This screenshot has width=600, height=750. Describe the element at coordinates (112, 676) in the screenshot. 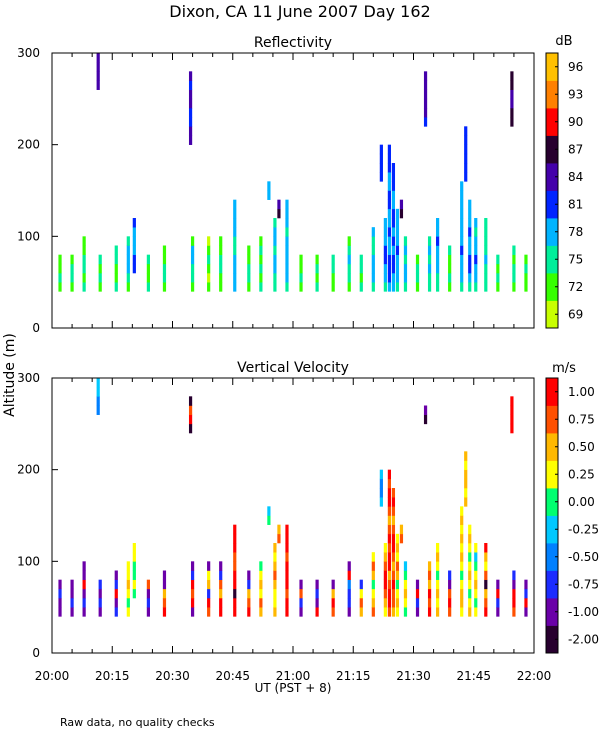

I see `x-tick-label: 20:15` at that location.